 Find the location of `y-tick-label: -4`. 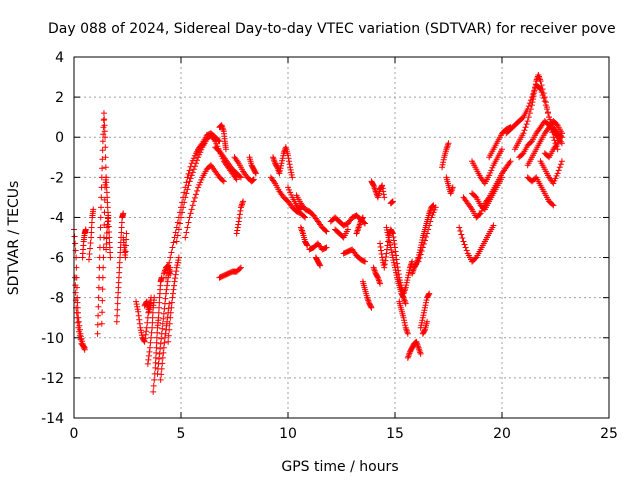

y-tick-label: -4 is located at coordinates (57, 218).